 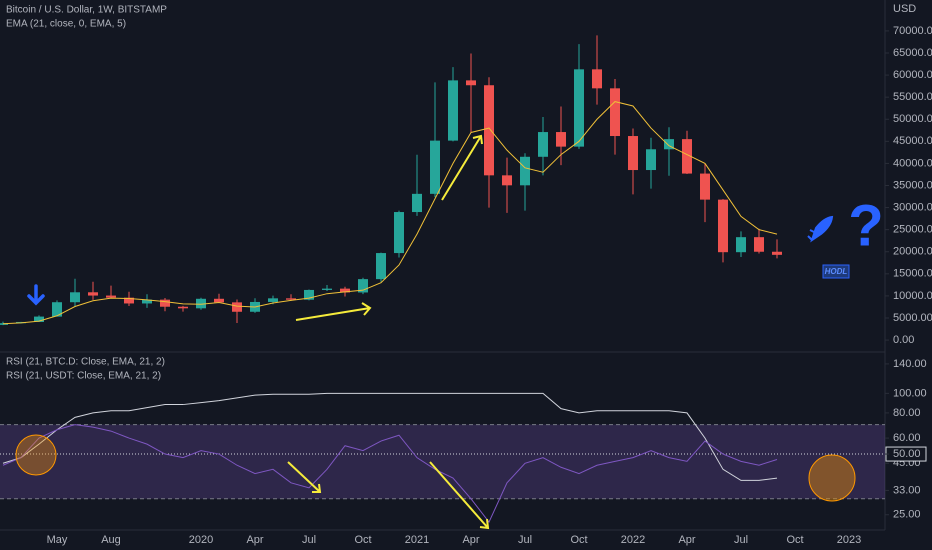 I want to click on down-arrow, so click(x=36, y=295).